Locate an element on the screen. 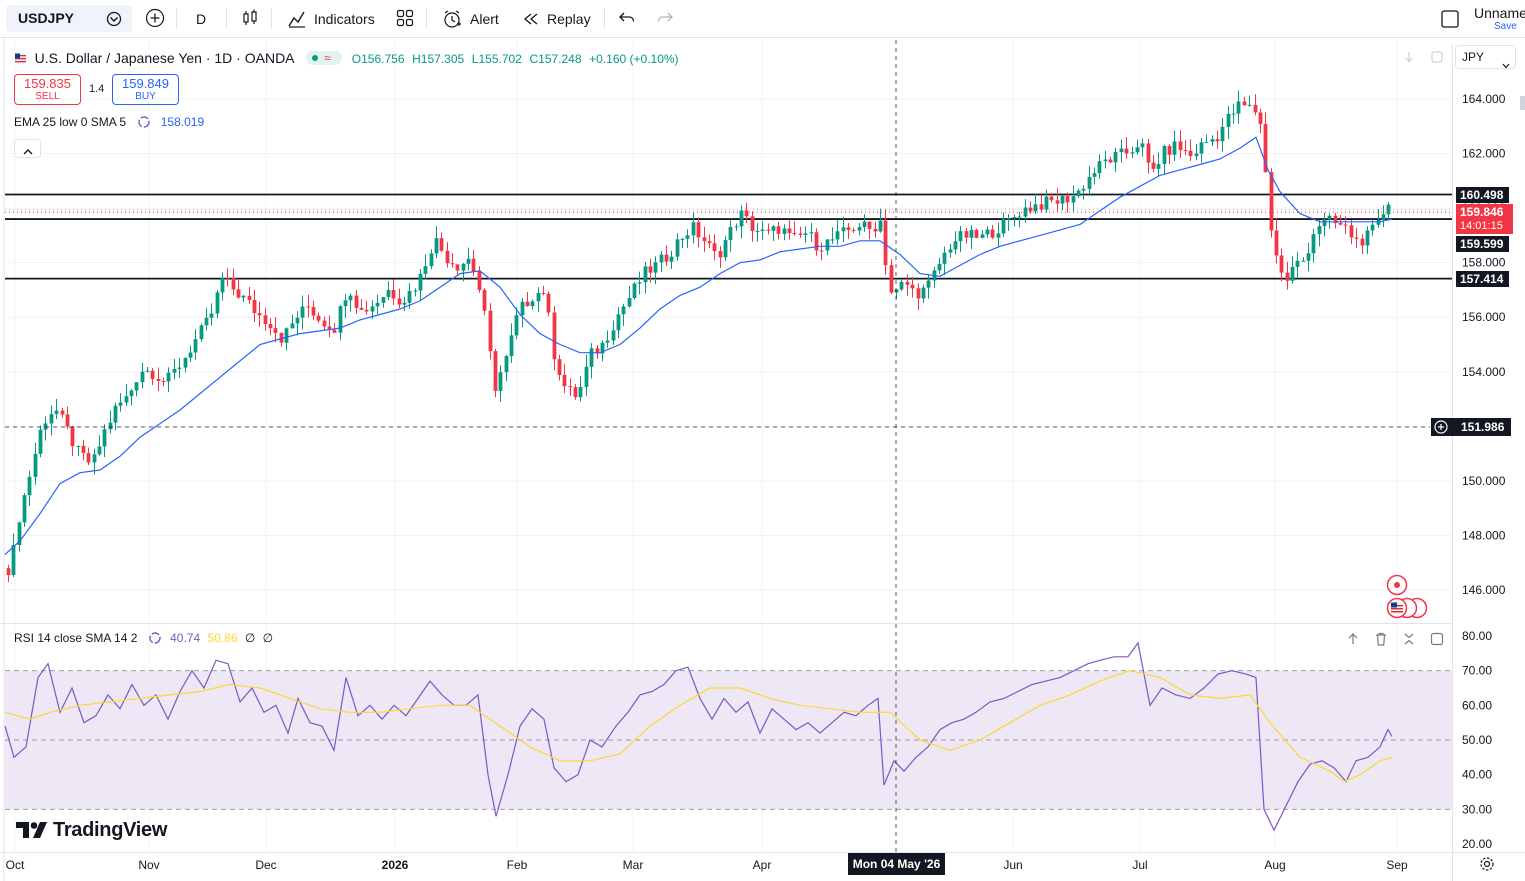 This screenshot has height=881, width=1525. replay-button: Replay is located at coordinates (556, 18).